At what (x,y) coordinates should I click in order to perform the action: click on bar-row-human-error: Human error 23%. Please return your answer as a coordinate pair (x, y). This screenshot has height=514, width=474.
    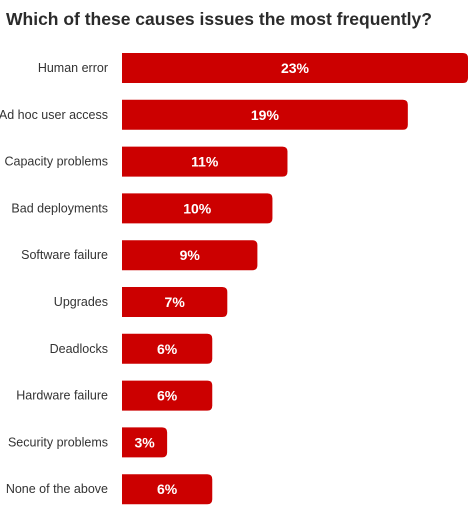
    Looking at the image, I should click on (253, 68).